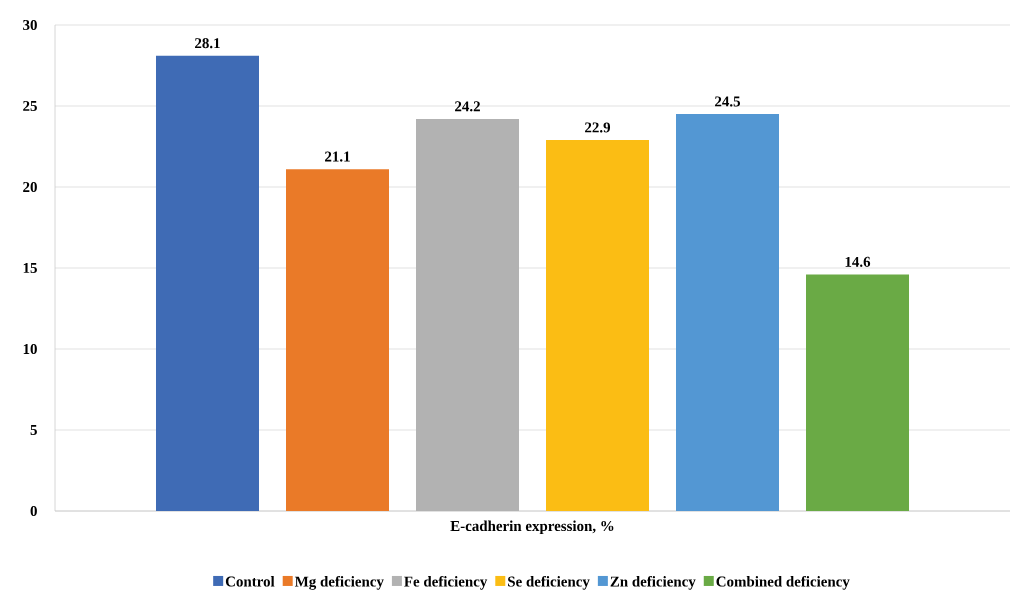 The width and height of the screenshot is (1016, 593). Describe the element at coordinates (30, 349) in the screenshot. I see `y-tick-label: 10` at that location.